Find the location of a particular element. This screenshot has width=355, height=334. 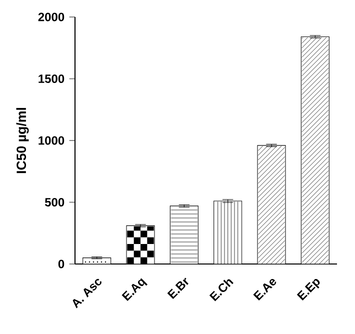

y-tick-label: 500 is located at coordinates (54, 202).